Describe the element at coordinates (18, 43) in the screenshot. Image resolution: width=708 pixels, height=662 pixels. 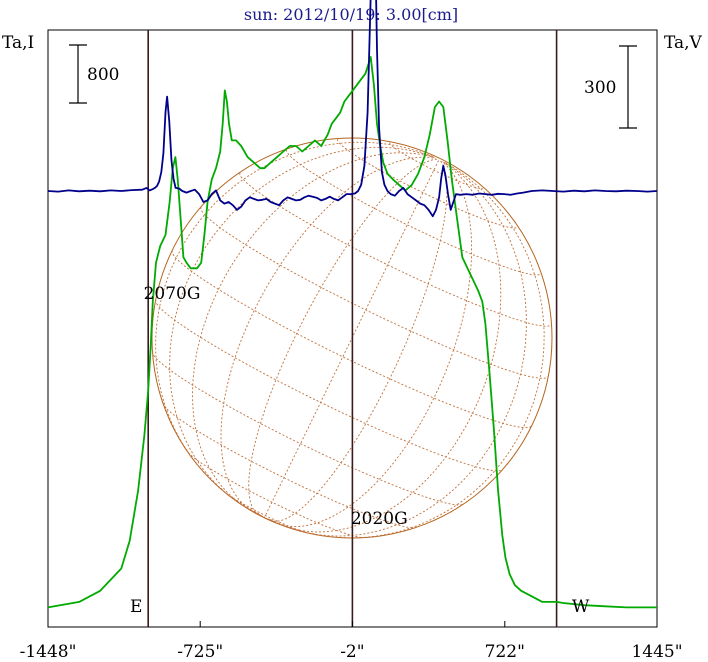
I see `left-axis-label: Ta,I` at that location.